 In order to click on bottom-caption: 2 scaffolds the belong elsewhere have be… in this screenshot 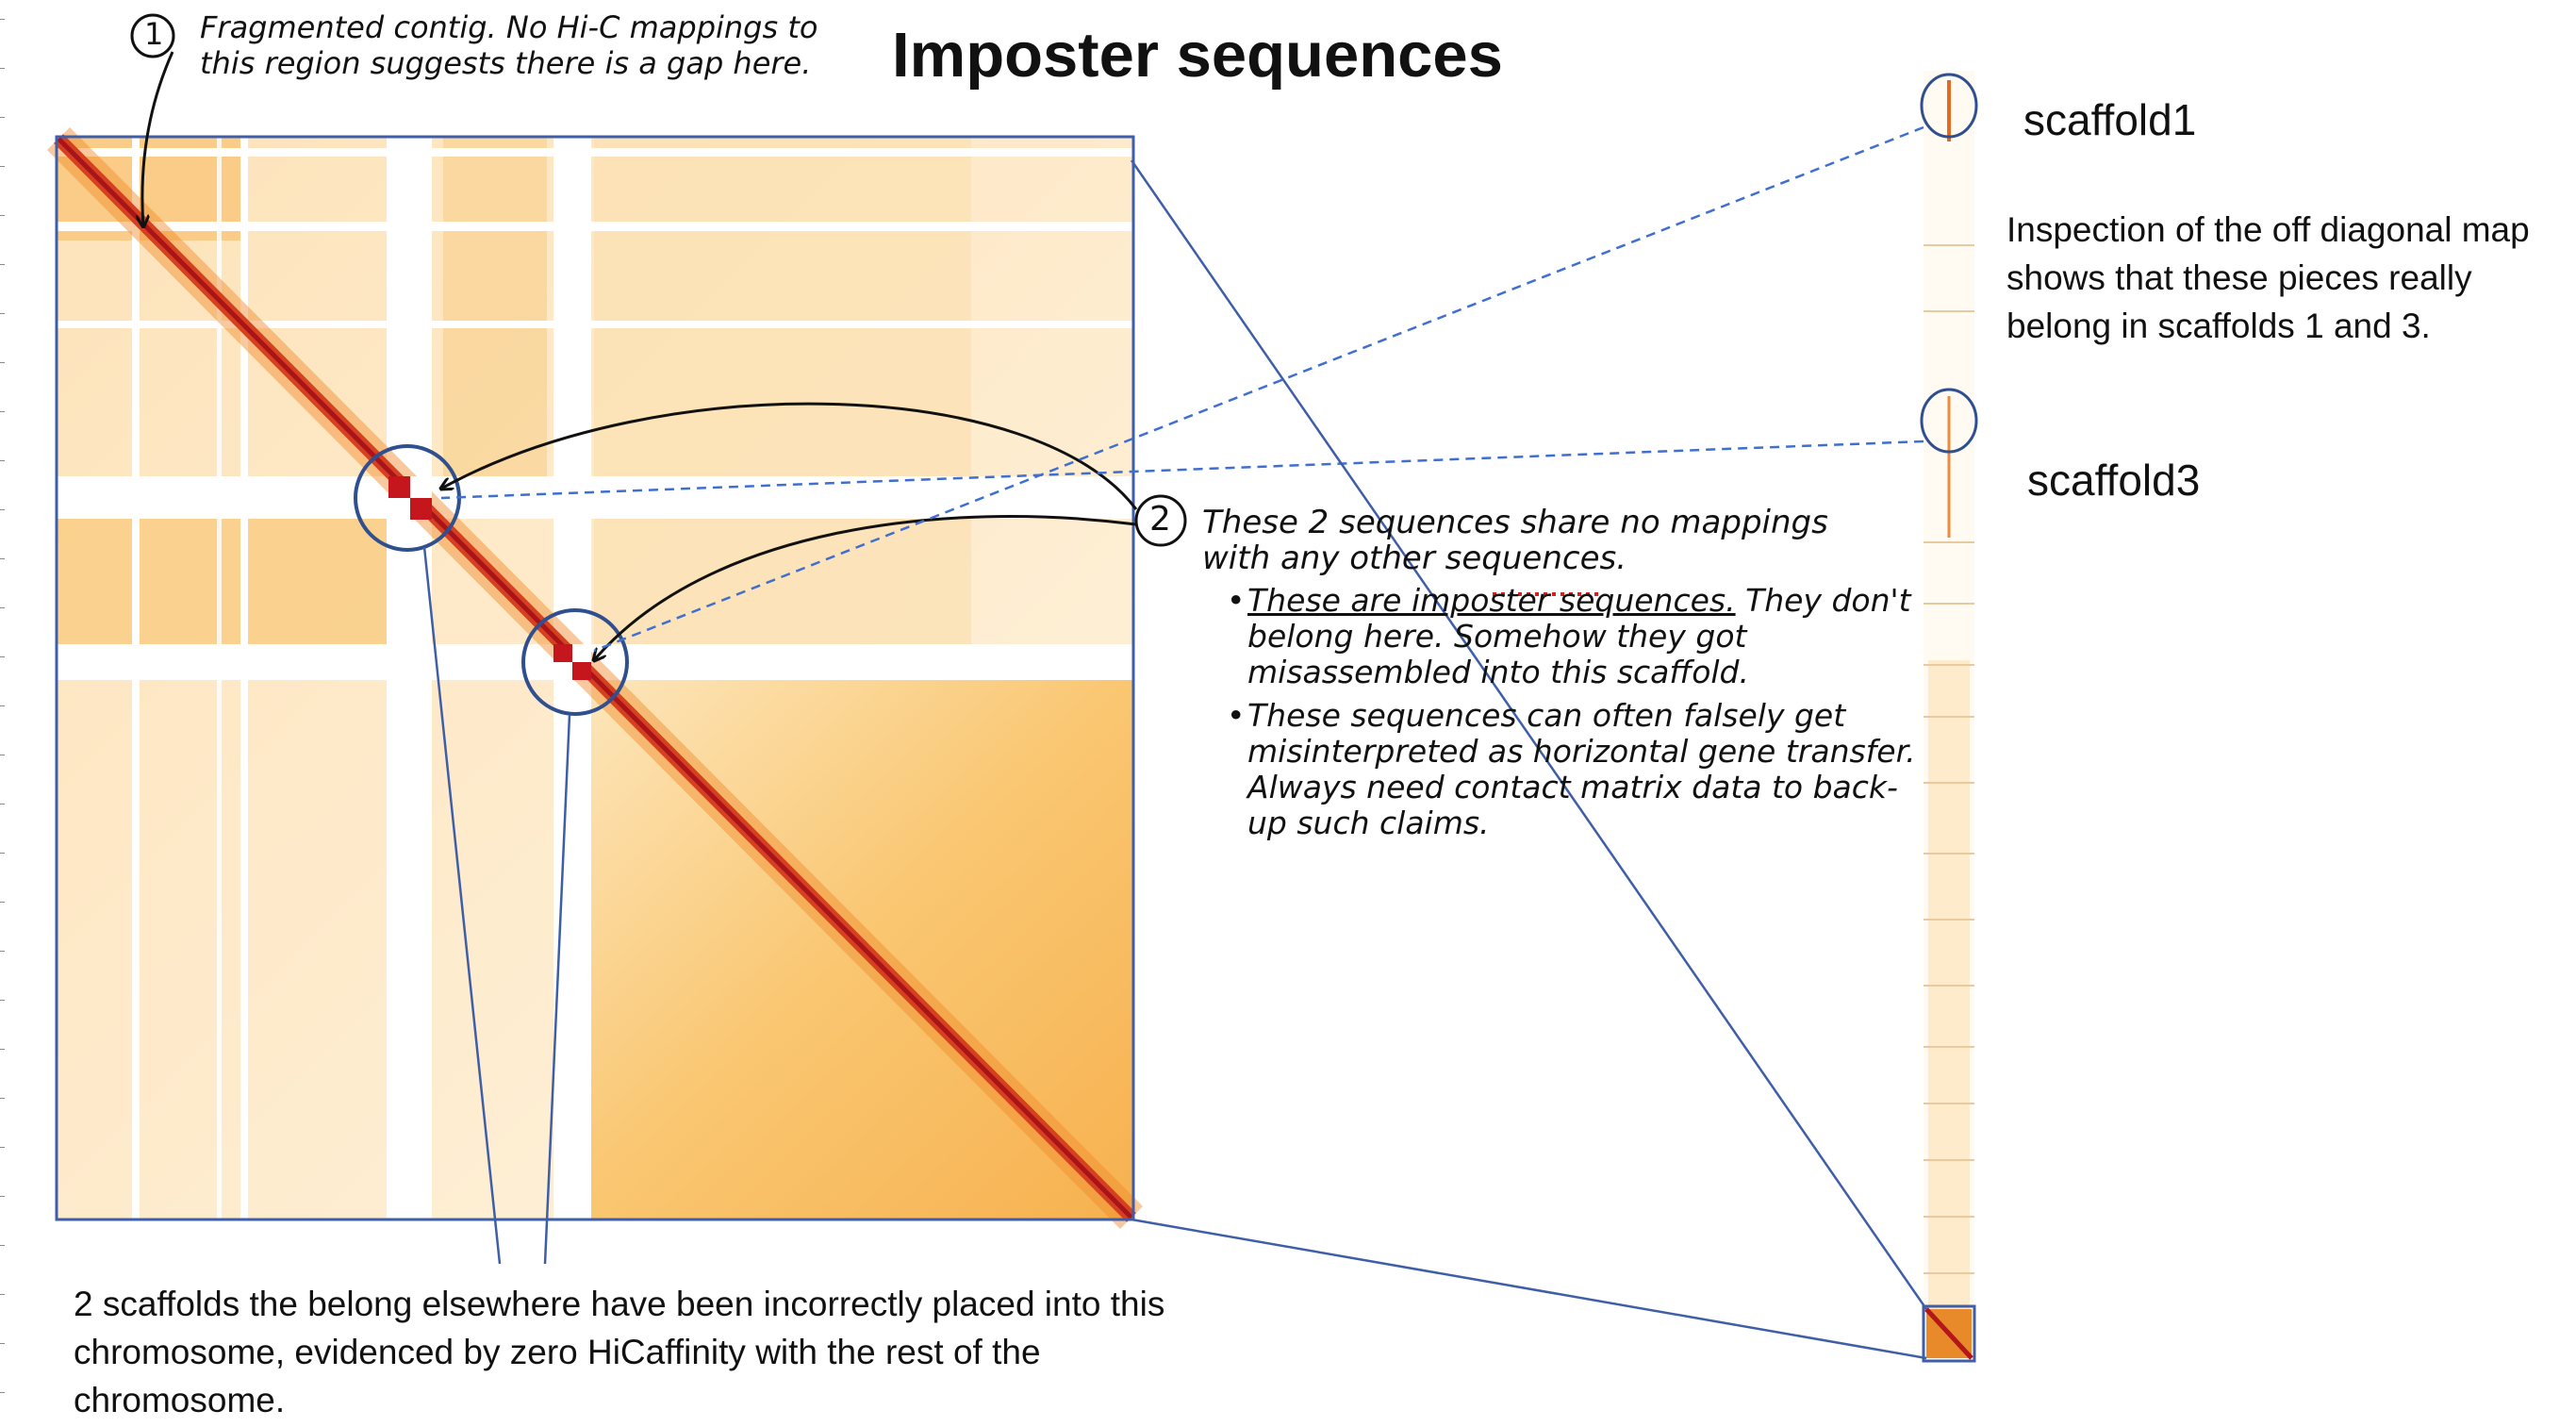, I will do `click(619, 1352)`.